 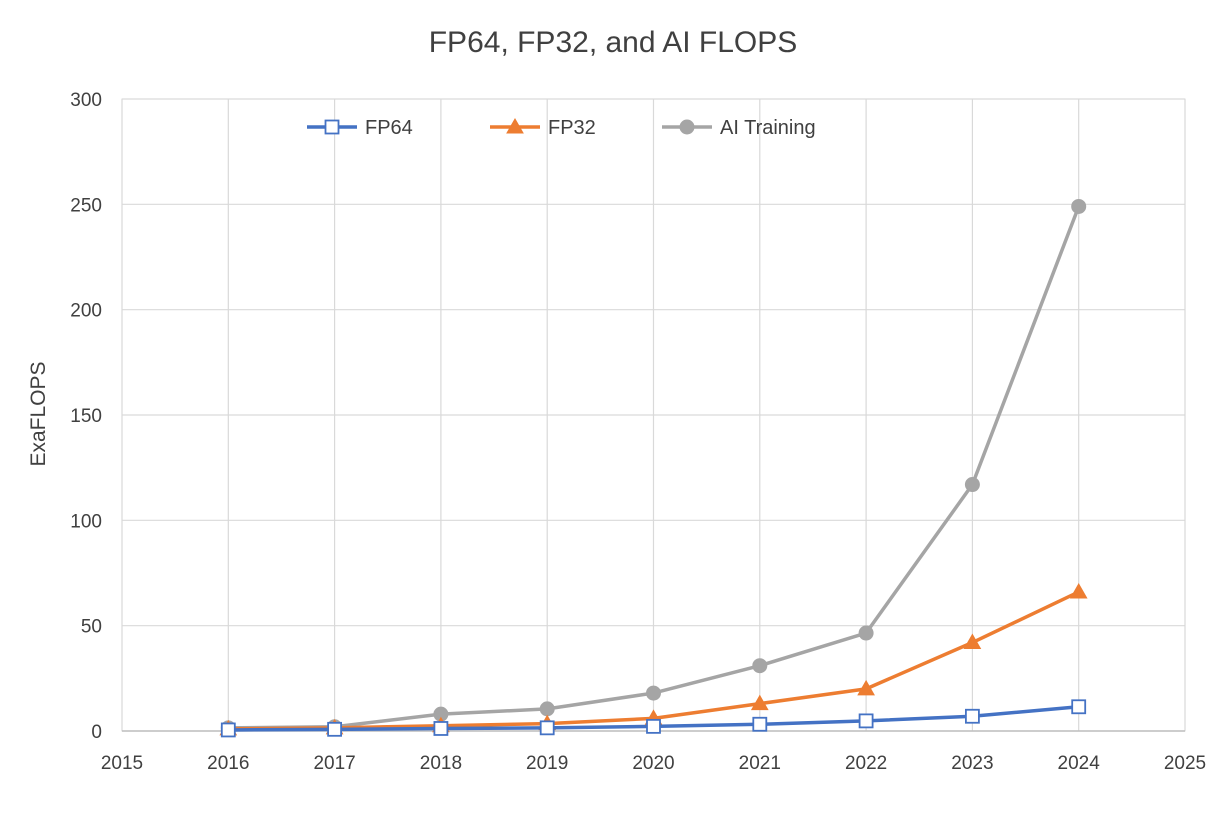 I want to click on legend-item-ai-training: AI Training, so click(x=739, y=128).